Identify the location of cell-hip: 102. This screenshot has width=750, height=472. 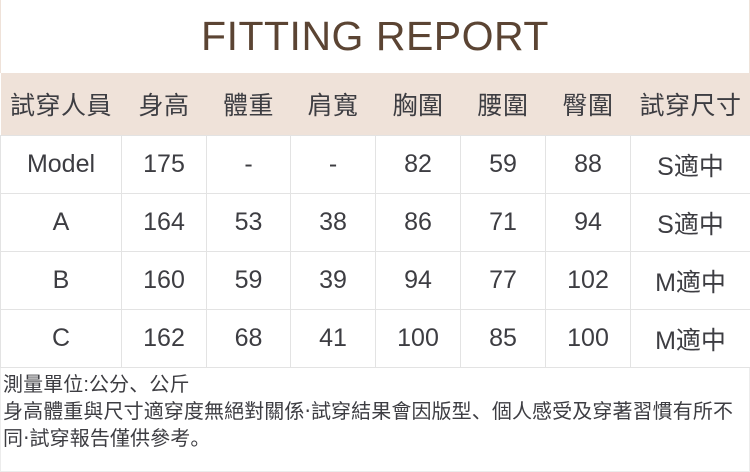
(588, 280).